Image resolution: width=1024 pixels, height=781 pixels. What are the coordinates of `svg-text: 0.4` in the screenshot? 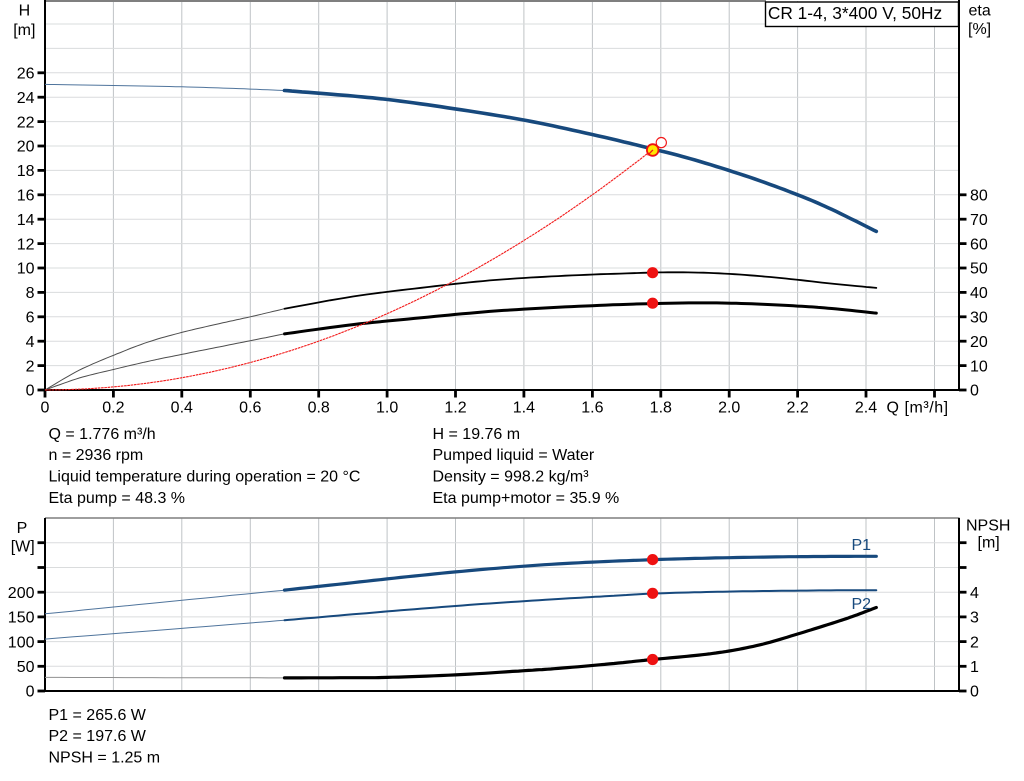 It's located at (182, 408).